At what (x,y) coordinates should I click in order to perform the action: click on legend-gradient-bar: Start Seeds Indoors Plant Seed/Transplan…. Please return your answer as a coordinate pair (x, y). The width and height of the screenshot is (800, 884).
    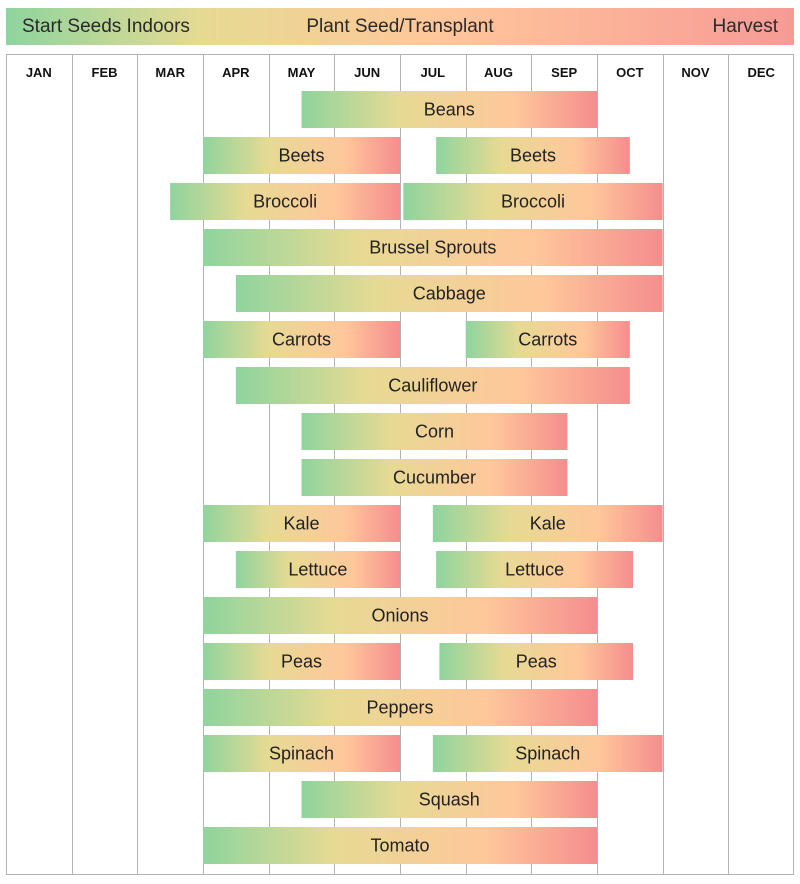
    Looking at the image, I should click on (400, 26).